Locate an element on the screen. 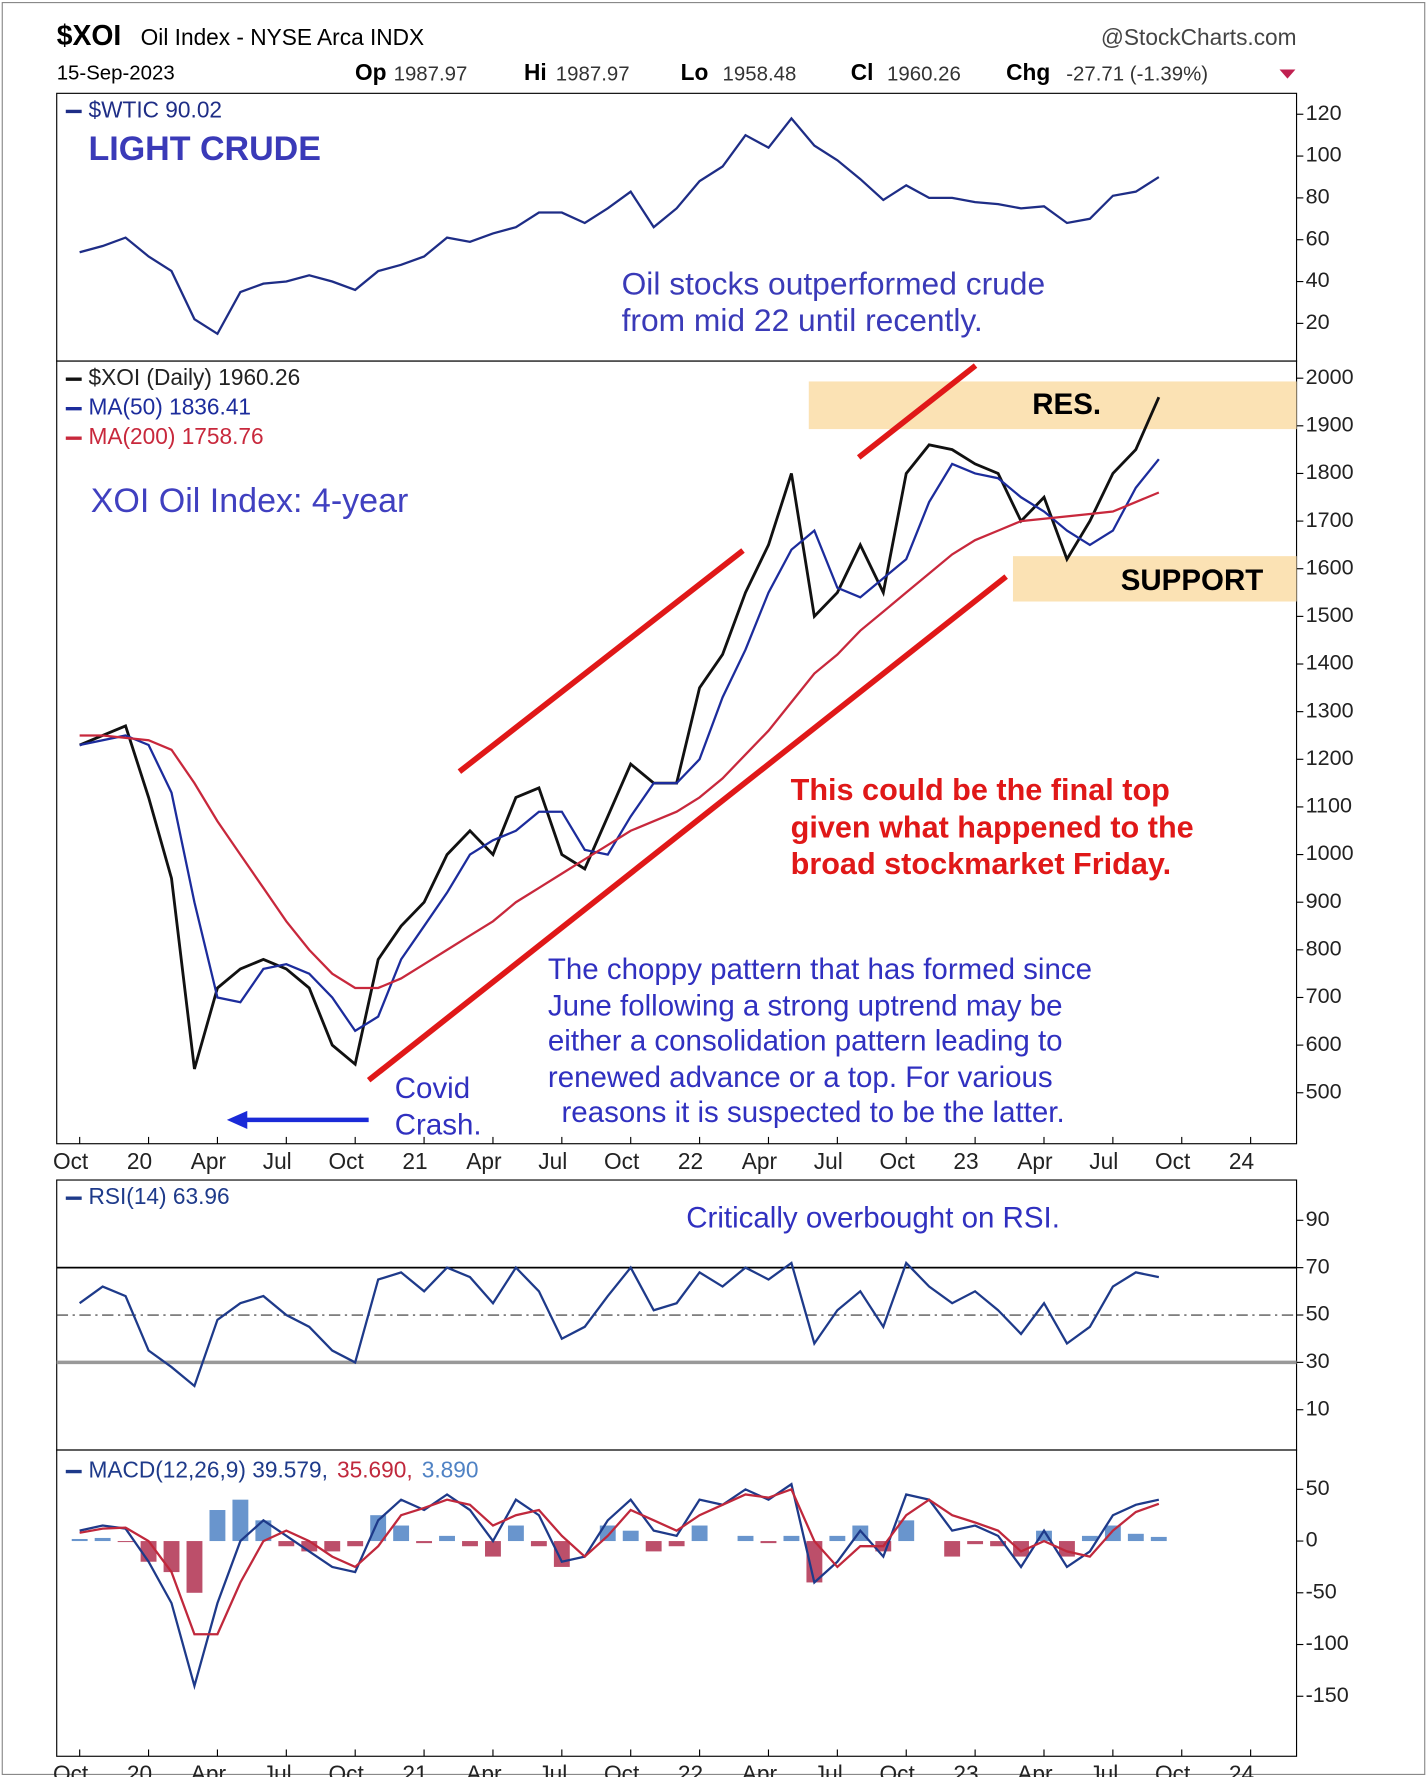  legend-label: 35.690, is located at coordinates (375, 1470).